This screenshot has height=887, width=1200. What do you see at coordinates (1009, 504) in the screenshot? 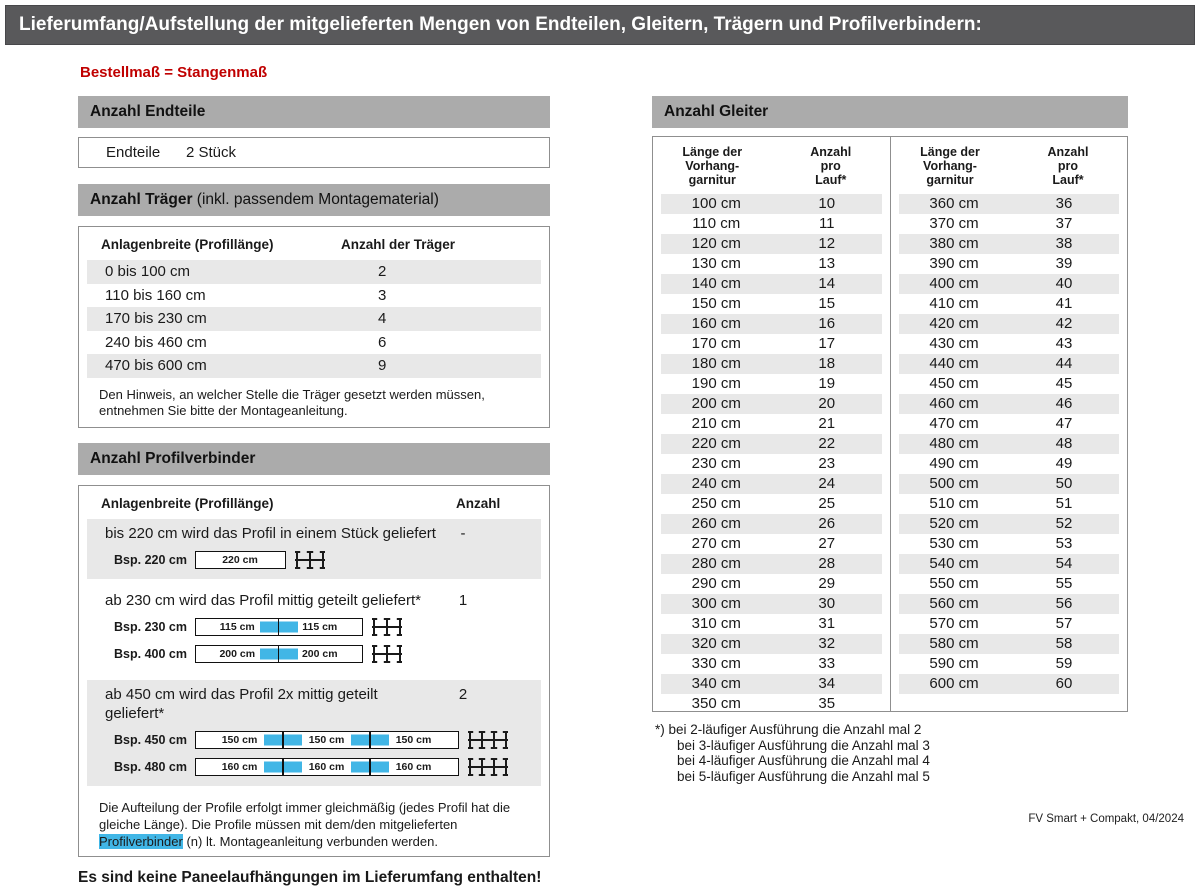
I see `gleiter-row: 510 cm 51` at bounding box center [1009, 504].